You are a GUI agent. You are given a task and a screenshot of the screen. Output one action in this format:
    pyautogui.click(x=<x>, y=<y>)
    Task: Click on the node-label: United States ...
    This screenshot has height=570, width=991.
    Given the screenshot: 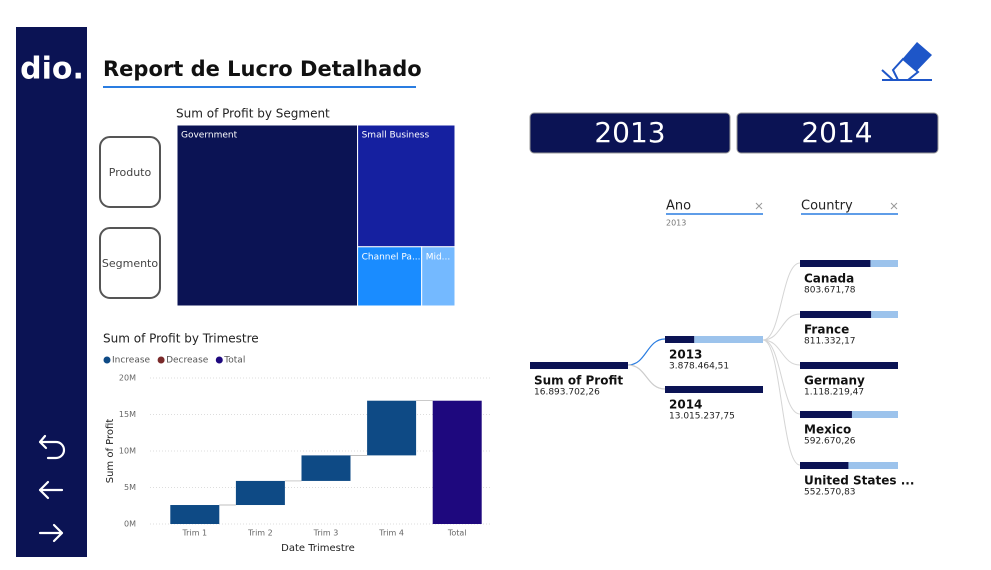 What is the action you would take?
    pyautogui.click(x=859, y=481)
    